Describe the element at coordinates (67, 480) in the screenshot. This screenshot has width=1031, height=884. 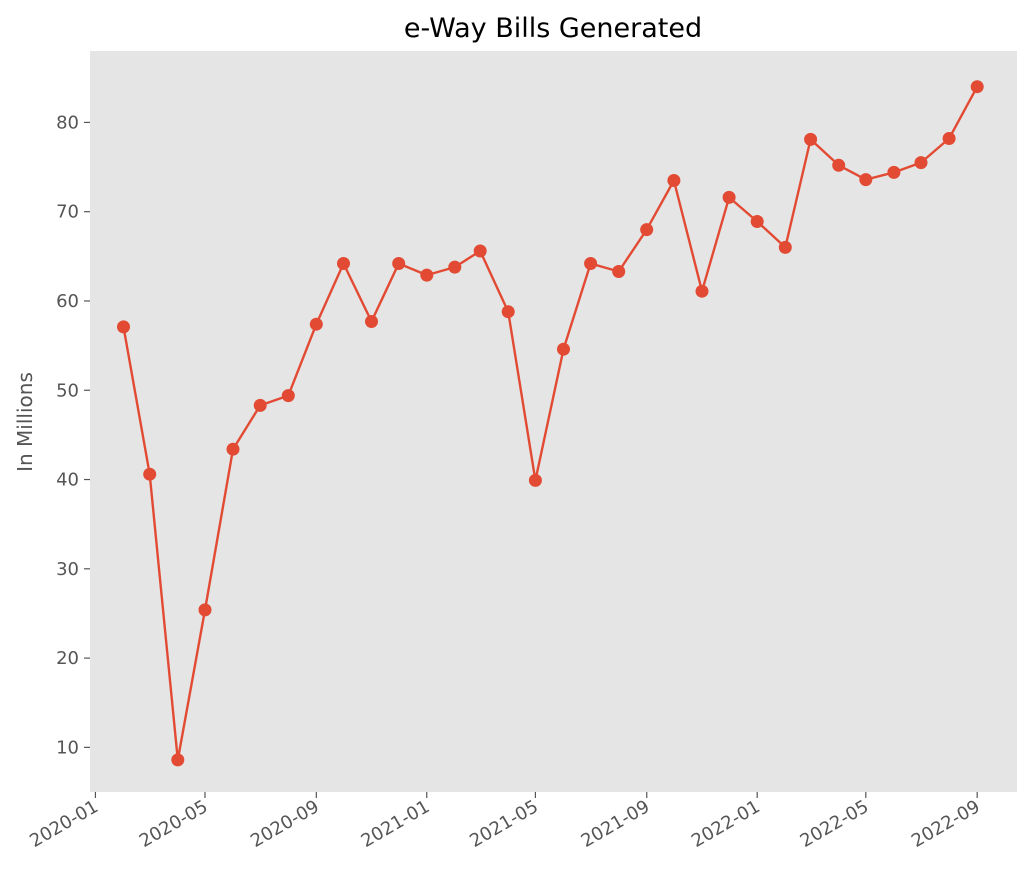
I see `y-tick-label: 40` at that location.